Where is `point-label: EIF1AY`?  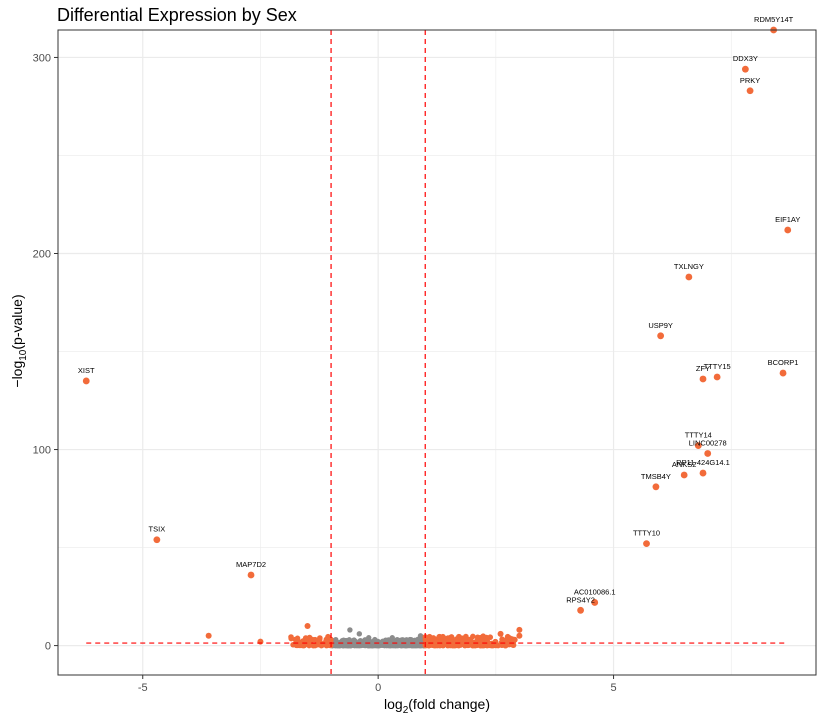 point-label: EIF1AY is located at coordinates (787, 219).